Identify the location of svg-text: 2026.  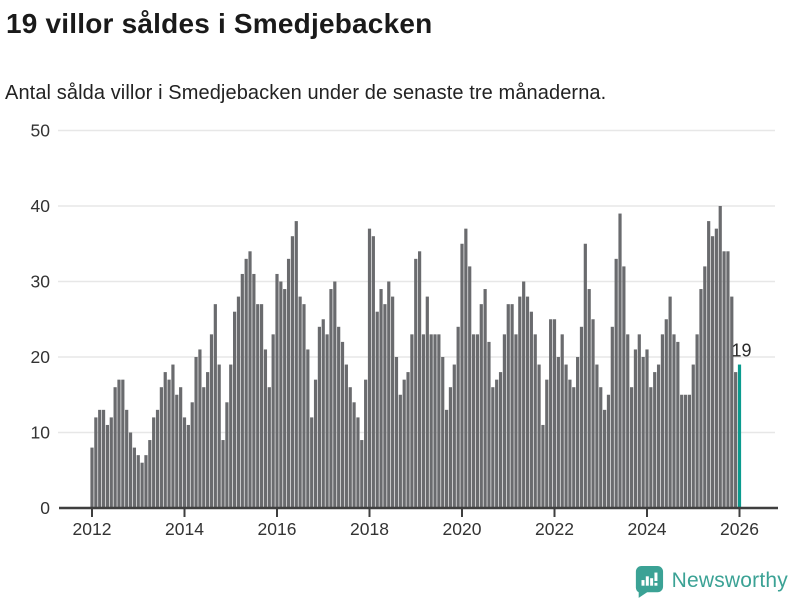
(739, 529).